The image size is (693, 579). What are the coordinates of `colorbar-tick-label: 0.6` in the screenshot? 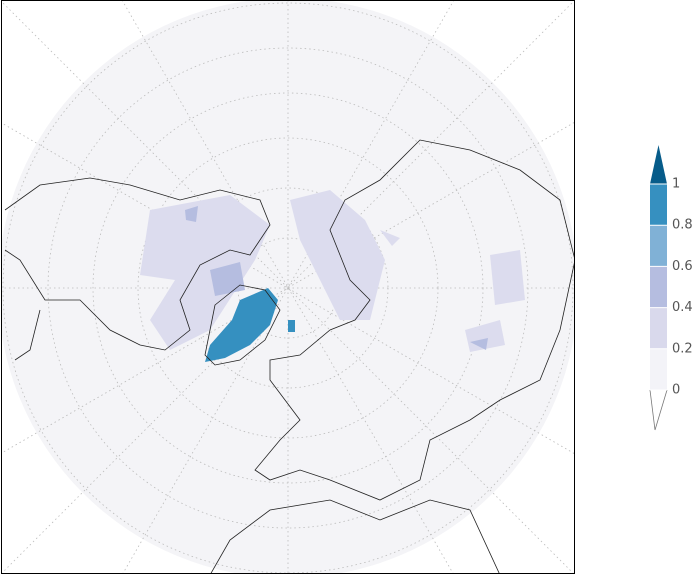 It's located at (682, 266).